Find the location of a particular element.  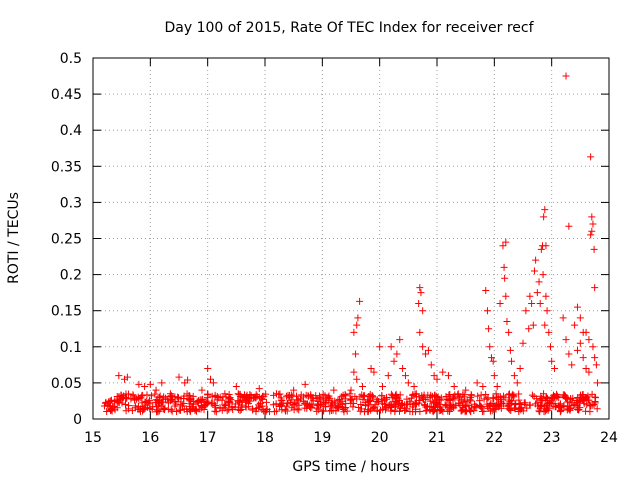

x-tick-label: 21 is located at coordinates (437, 438).